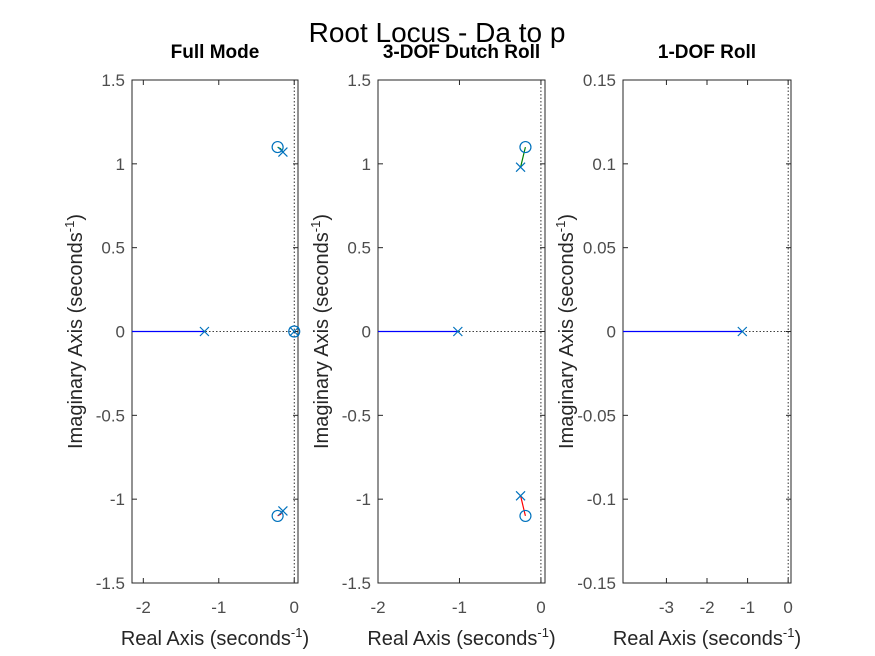 The width and height of the screenshot is (875, 656). I want to click on x-tick-label: -3, so click(666, 607).